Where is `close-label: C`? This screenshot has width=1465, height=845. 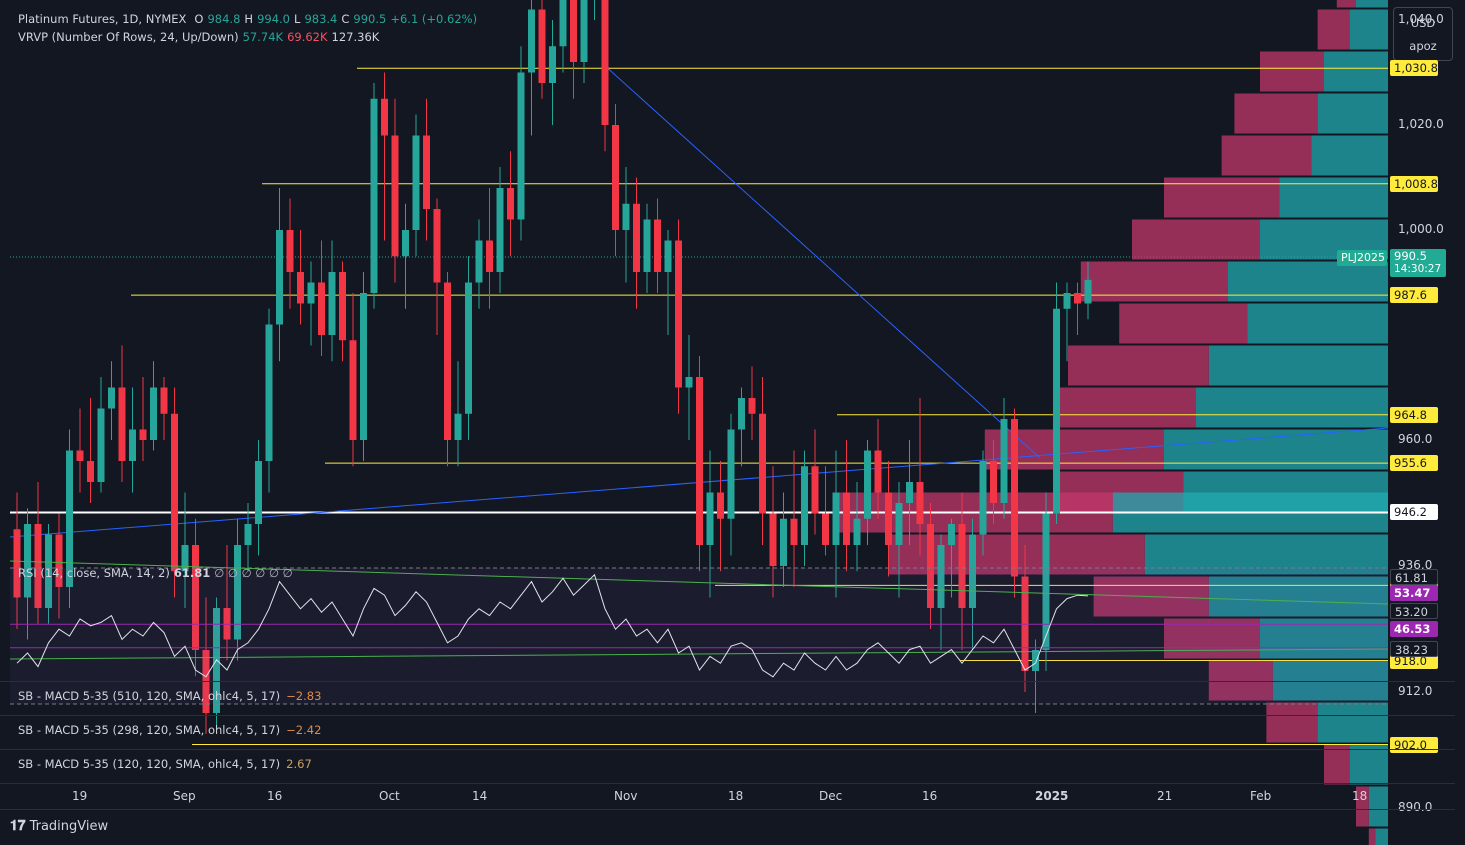 close-label: C is located at coordinates (345, 19).